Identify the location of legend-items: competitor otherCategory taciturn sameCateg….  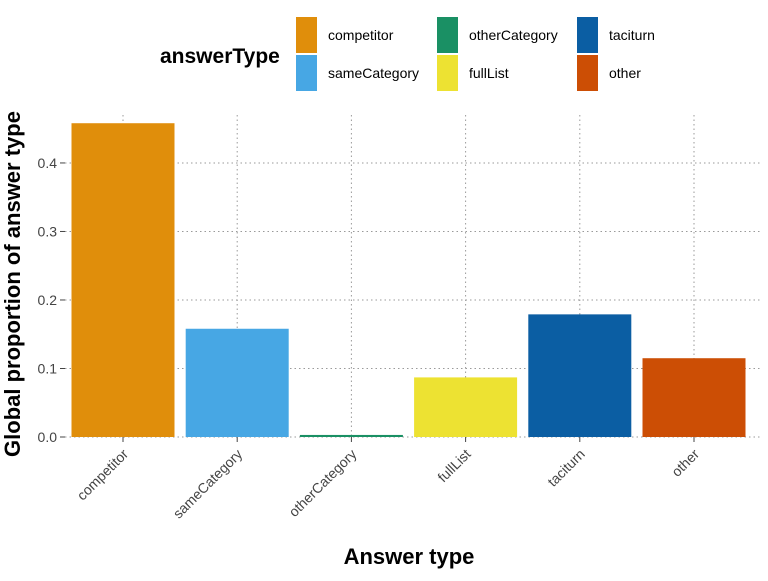
(475, 54).